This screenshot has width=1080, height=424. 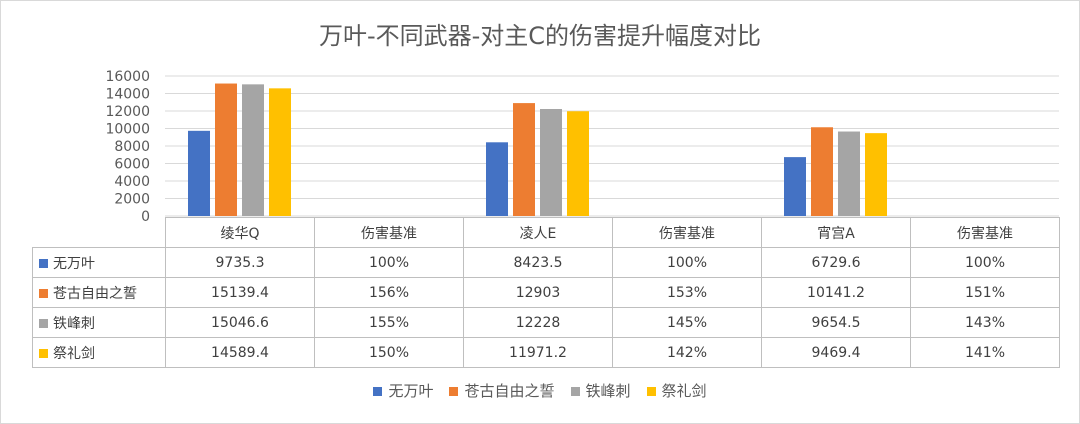 I want to click on table-row: 苍古自由之誓 15139.4 156% 12903 153% 10141.2 151%, so click(x=546, y=292).